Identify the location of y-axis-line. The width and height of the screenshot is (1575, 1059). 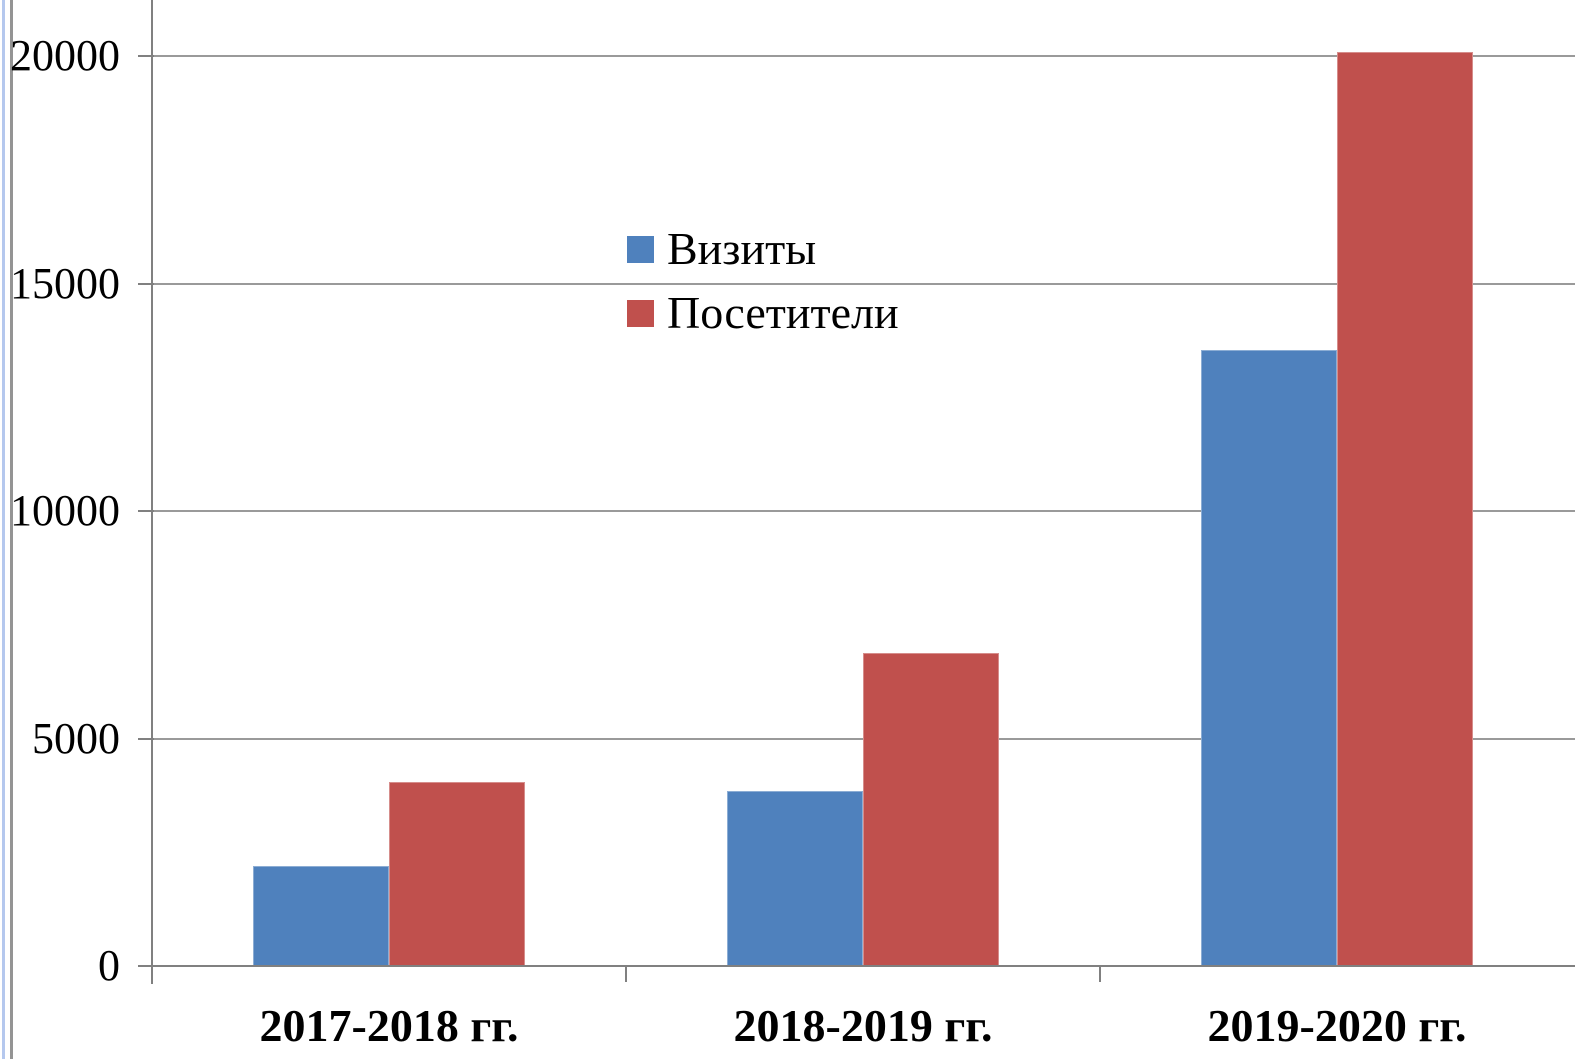
(152, 492).